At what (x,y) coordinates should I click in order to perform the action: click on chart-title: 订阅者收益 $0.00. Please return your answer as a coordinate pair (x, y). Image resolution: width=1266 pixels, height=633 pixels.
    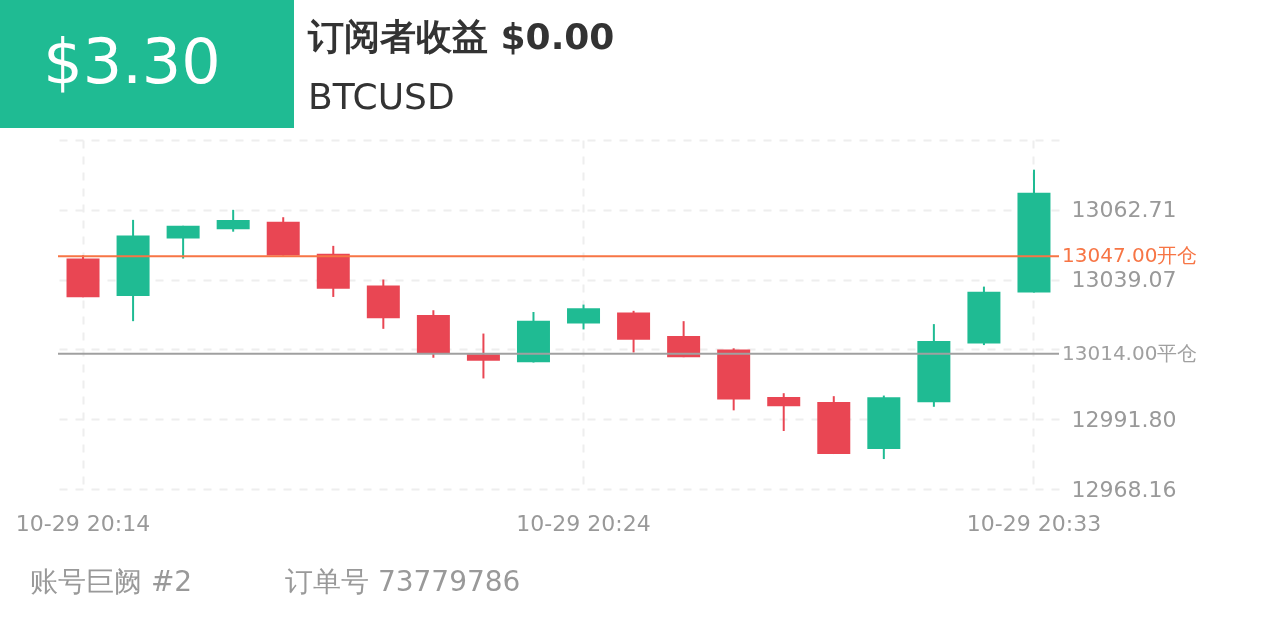
    Looking at the image, I should click on (461, 36).